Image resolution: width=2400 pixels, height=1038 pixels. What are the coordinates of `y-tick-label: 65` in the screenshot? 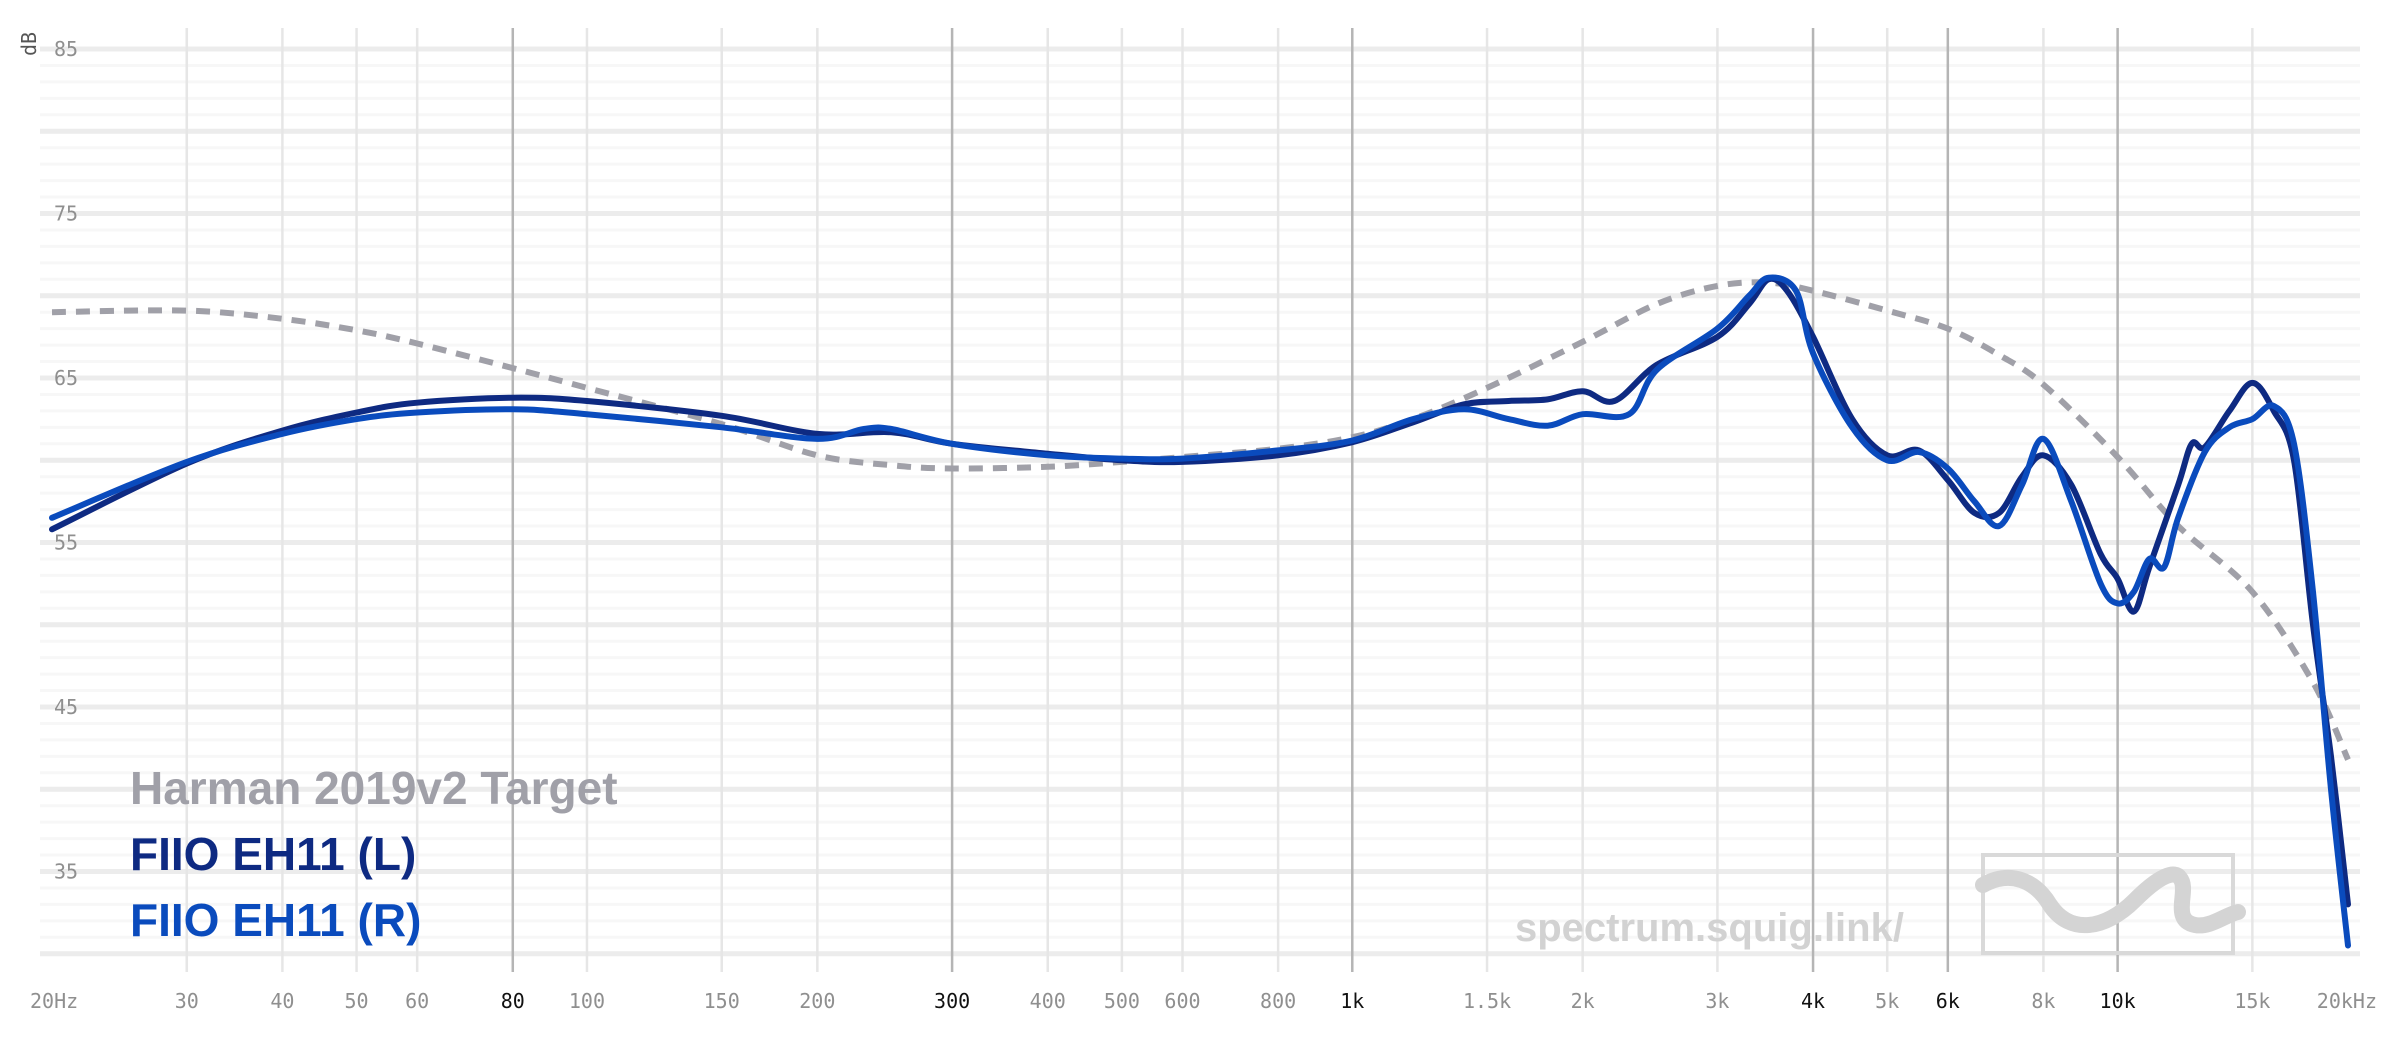 It's located at (66, 378).